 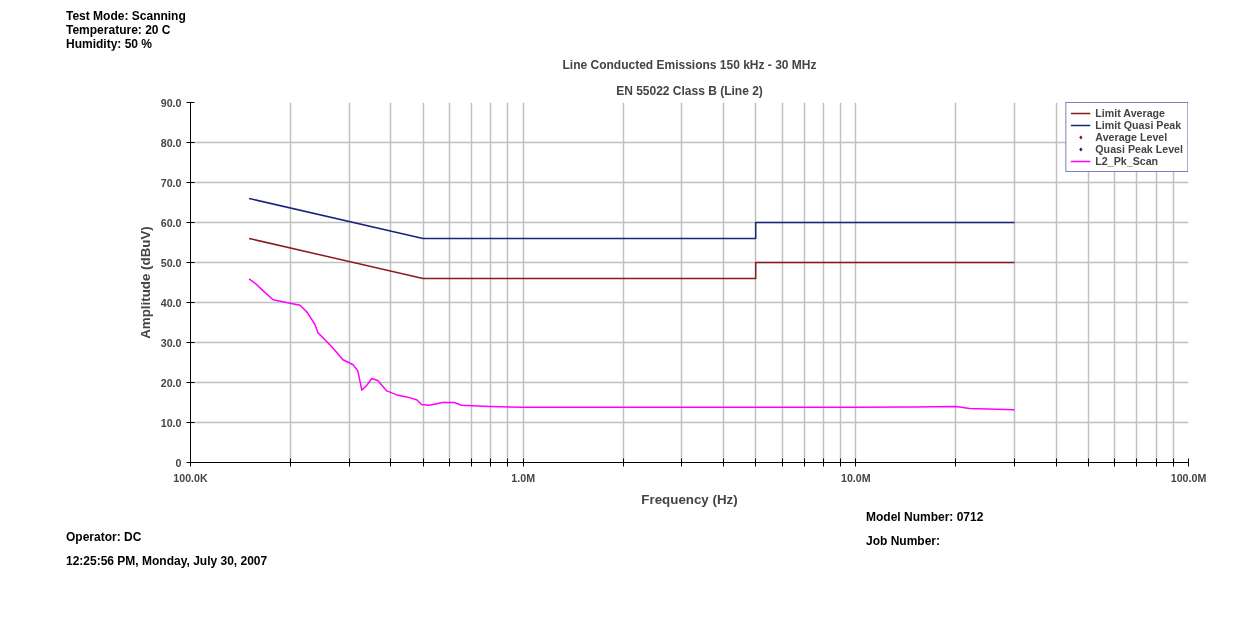 What do you see at coordinates (1127, 161) in the screenshot?
I see `legend-label: L2_Pk_Scan` at bounding box center [1127, 161].